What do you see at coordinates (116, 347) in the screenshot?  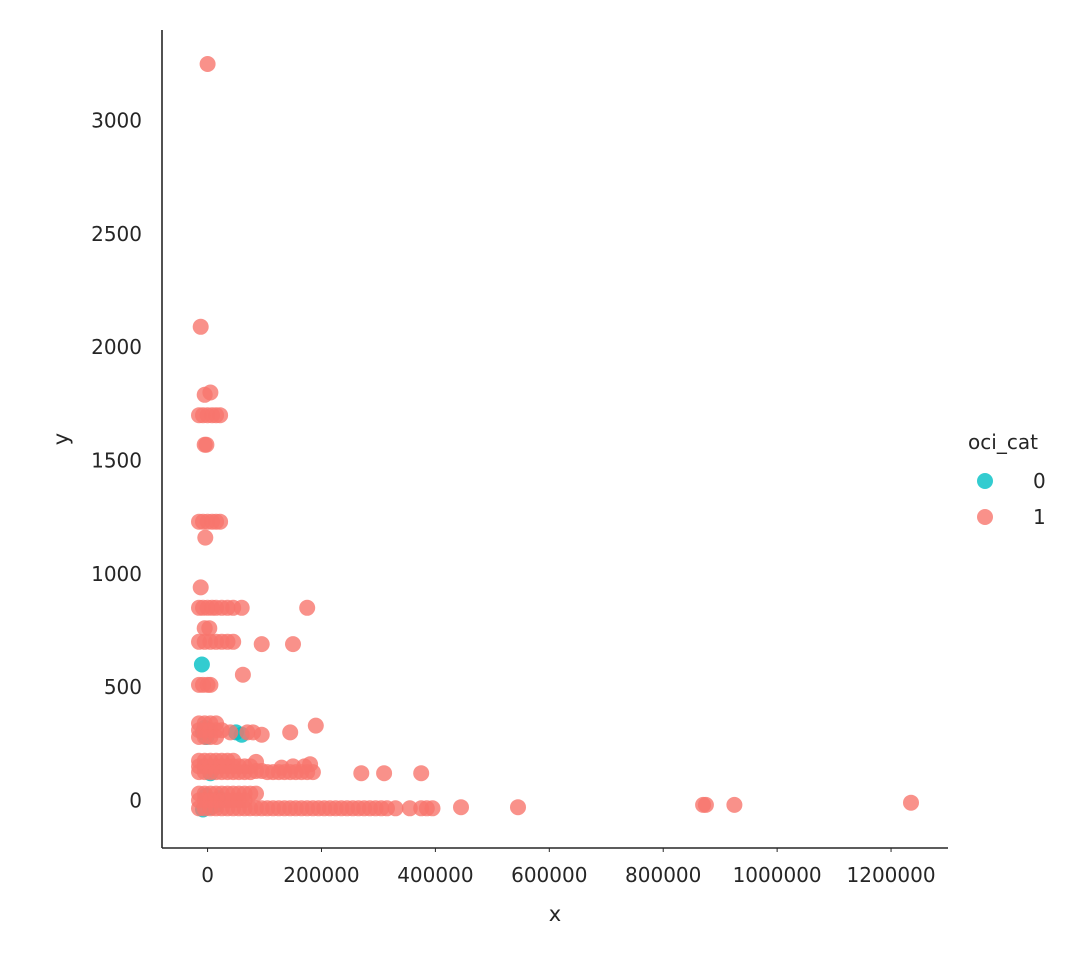 I see `y-tick-label: 2000` at bounding box center [116, 347].